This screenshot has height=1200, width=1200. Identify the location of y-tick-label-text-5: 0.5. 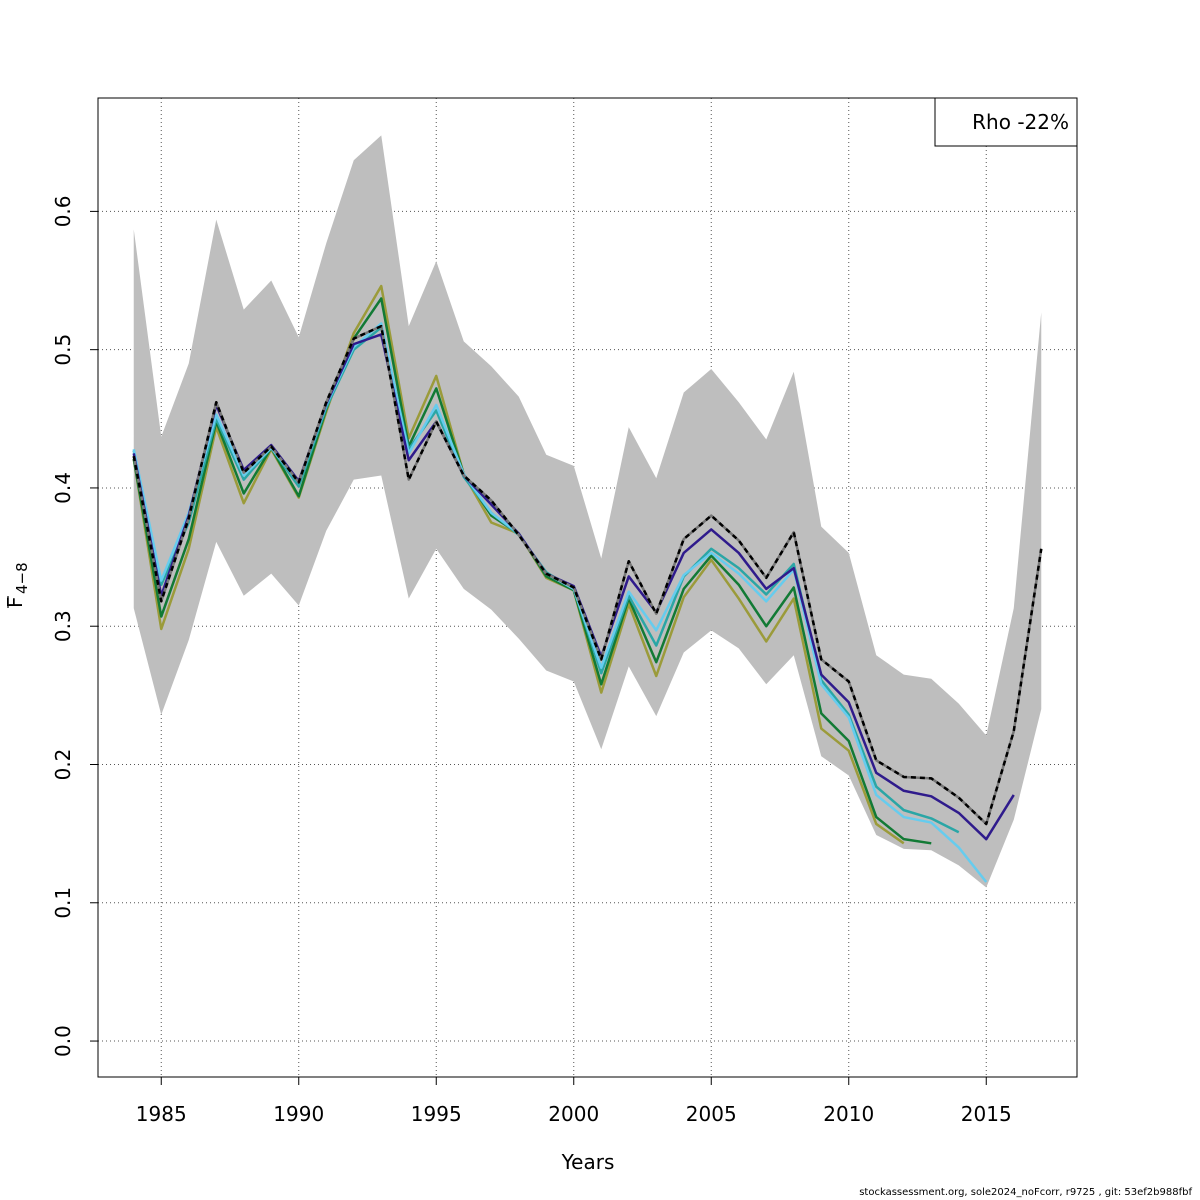
(63, 350).